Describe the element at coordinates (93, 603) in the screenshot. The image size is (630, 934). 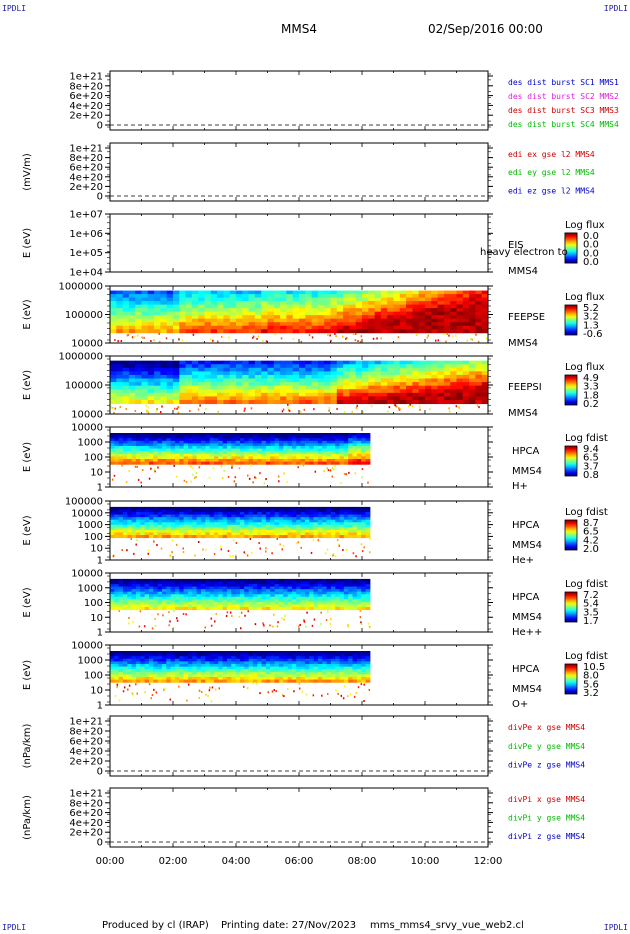
I see `y-tick-label: 100` at that location.